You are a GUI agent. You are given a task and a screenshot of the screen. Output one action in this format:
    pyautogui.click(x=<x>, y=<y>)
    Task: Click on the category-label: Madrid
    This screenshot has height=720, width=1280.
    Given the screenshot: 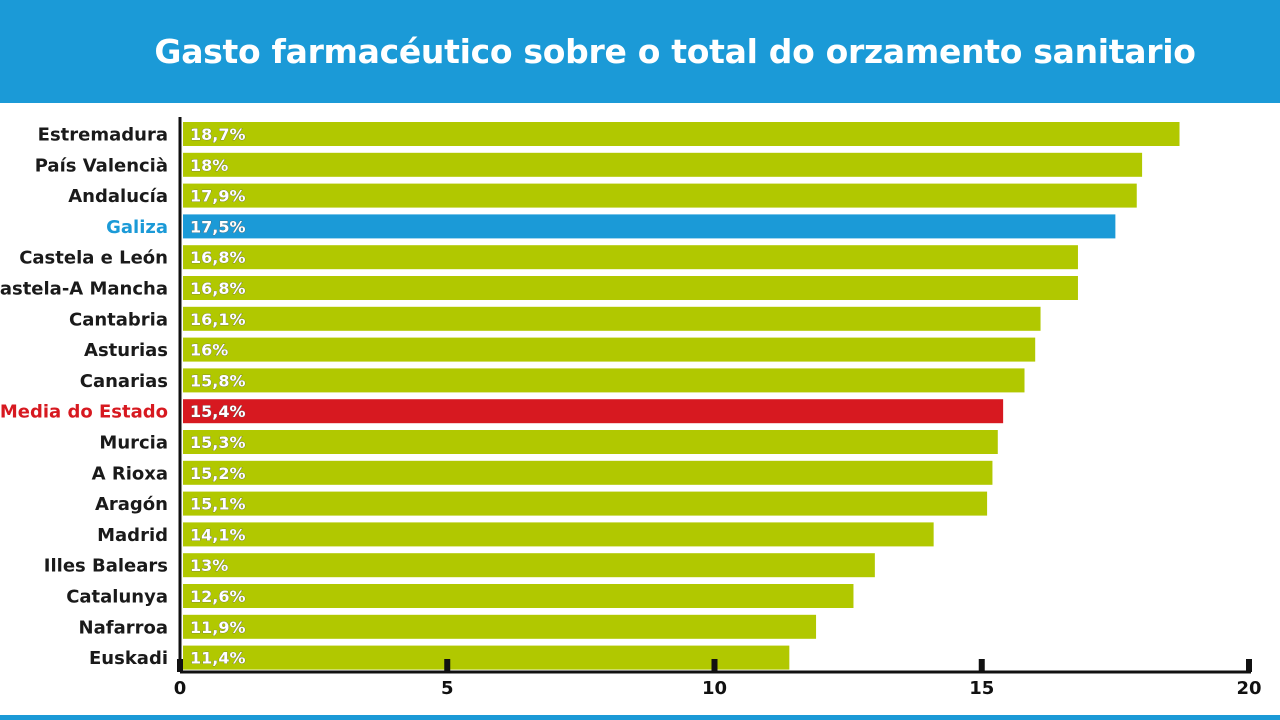 What is the action you would take?
    pyautogui.click(x=132, y=535)
    